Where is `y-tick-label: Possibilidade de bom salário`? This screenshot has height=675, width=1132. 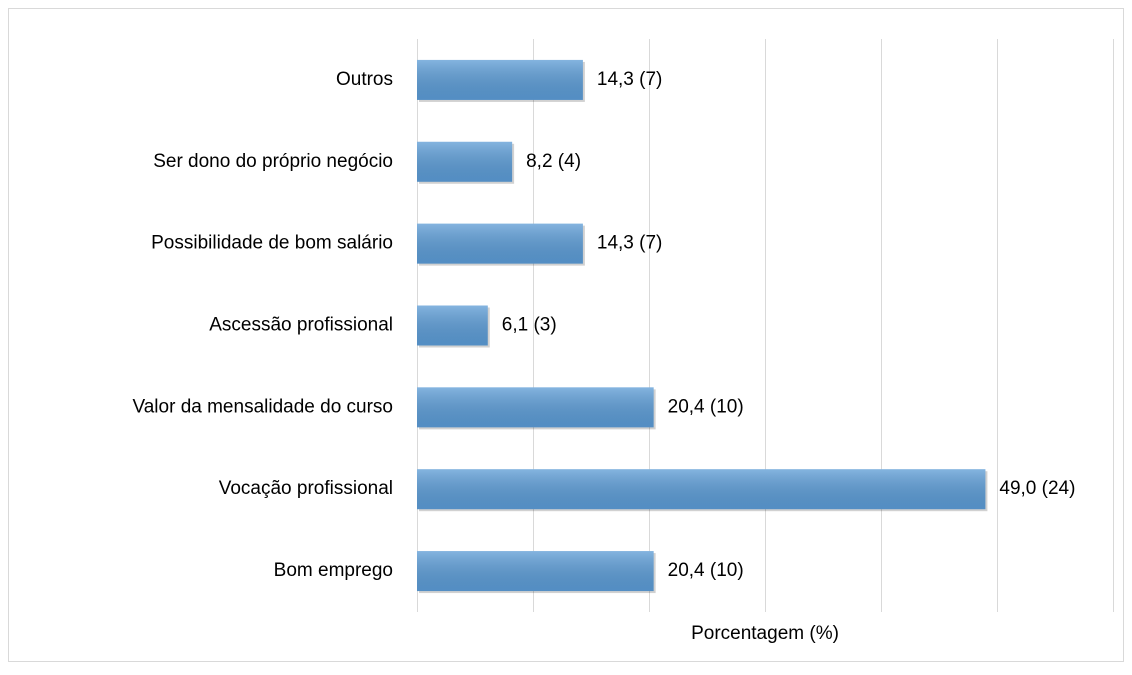 y-tick-label: Possibilidade de bom salário is located at coordinates (272, 243).